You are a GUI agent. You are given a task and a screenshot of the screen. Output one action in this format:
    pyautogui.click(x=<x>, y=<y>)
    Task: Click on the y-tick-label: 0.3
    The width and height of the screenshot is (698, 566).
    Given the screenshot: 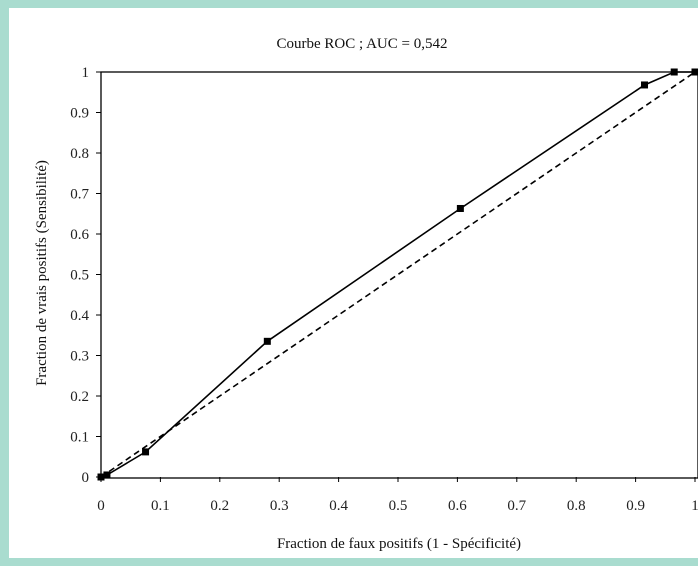 What is the action you would take?
    pyautogui.click(x=79, y=357)
    